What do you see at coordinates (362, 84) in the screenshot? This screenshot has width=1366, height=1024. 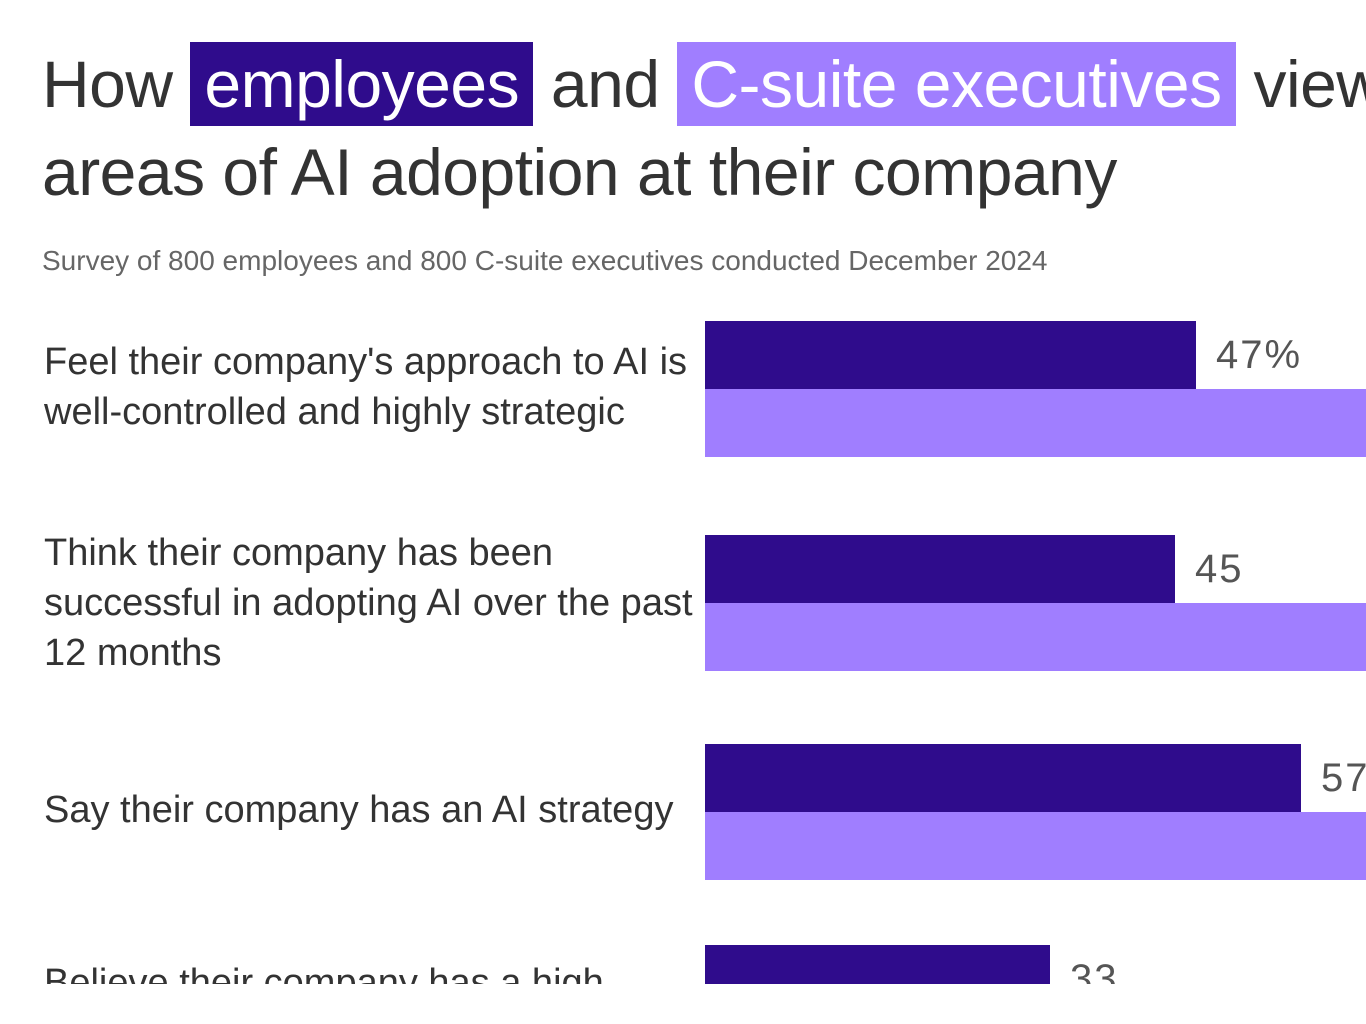 I see `title-employees-highlight: employees` at bounding box center [362, 84].